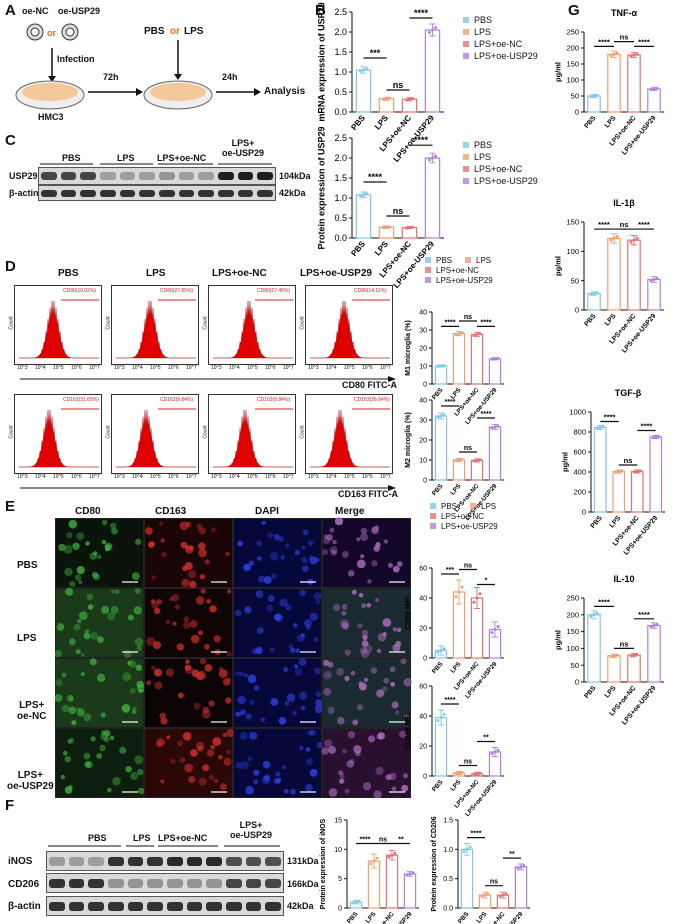 Image resolution: width=685 pixels, height=924 pixels. I want to click on lane-group-lines-f, so click(164, 846).